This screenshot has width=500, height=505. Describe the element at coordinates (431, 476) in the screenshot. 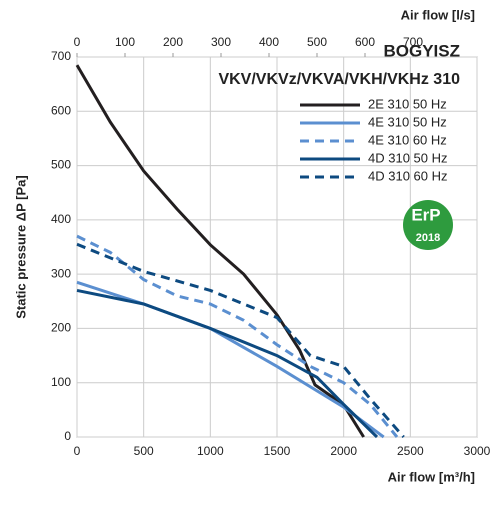

I see `x-axis-label: Air flow [m³/h]` at that location.